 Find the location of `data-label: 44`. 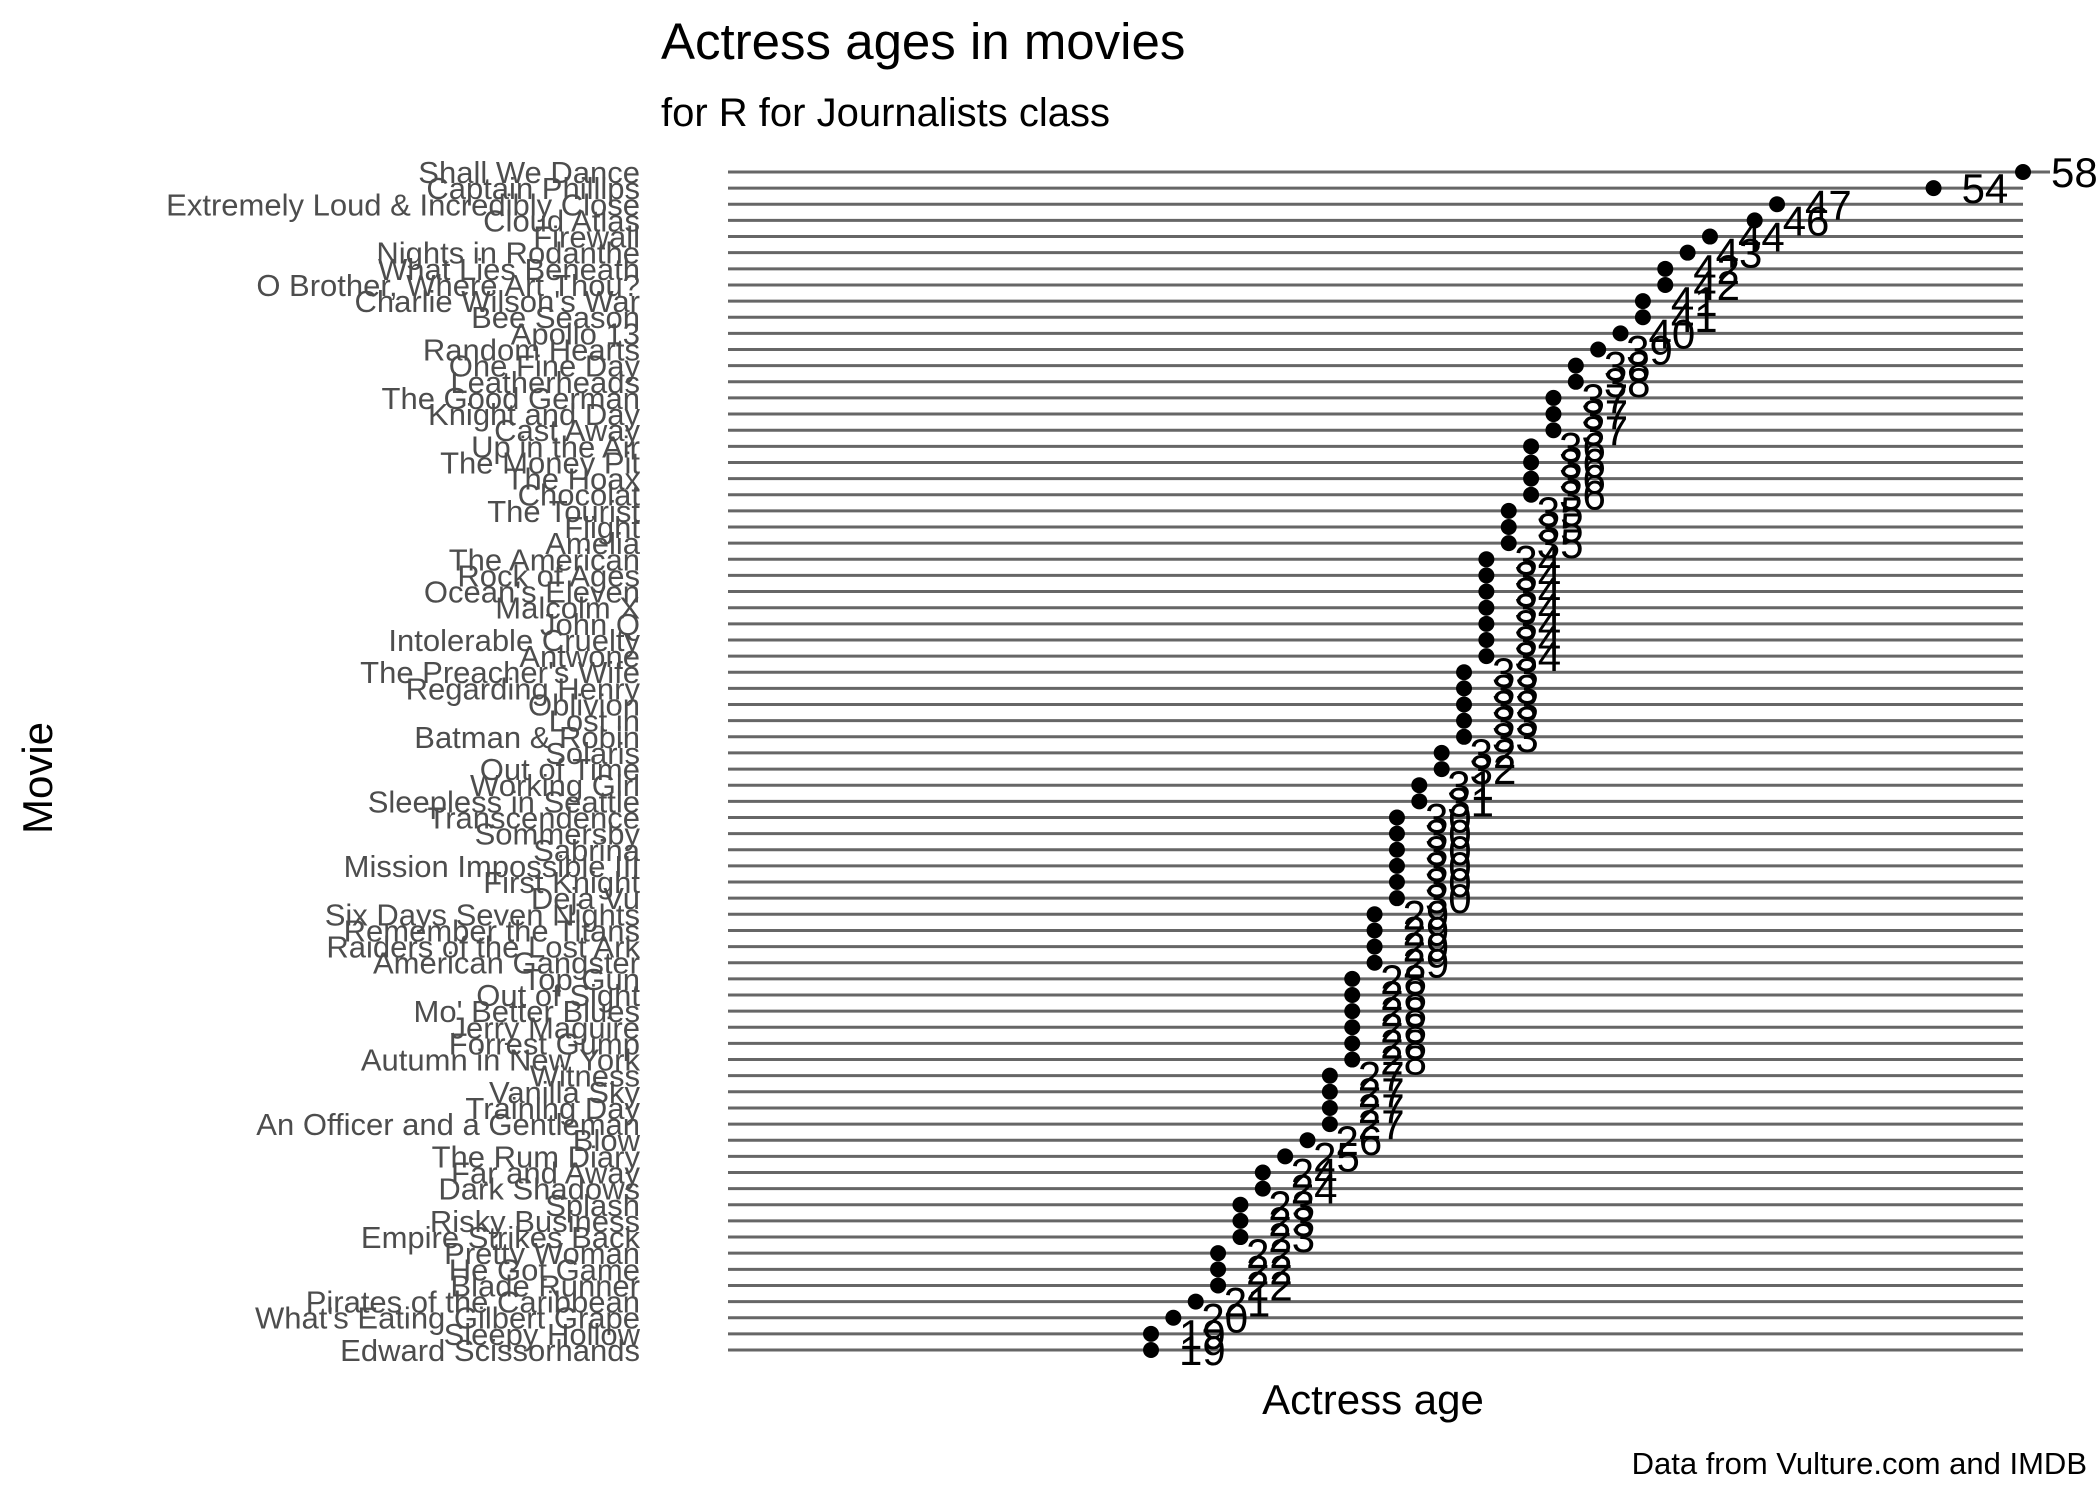

data-label: 44 is located at coordinates (1761, 237).